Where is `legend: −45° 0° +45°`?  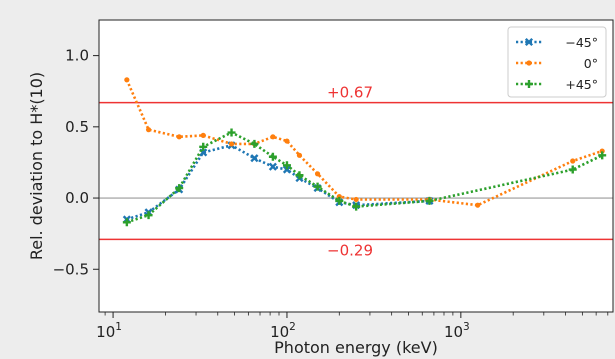 legend: −45° 0° +45° is located at coordinates (557, 62).